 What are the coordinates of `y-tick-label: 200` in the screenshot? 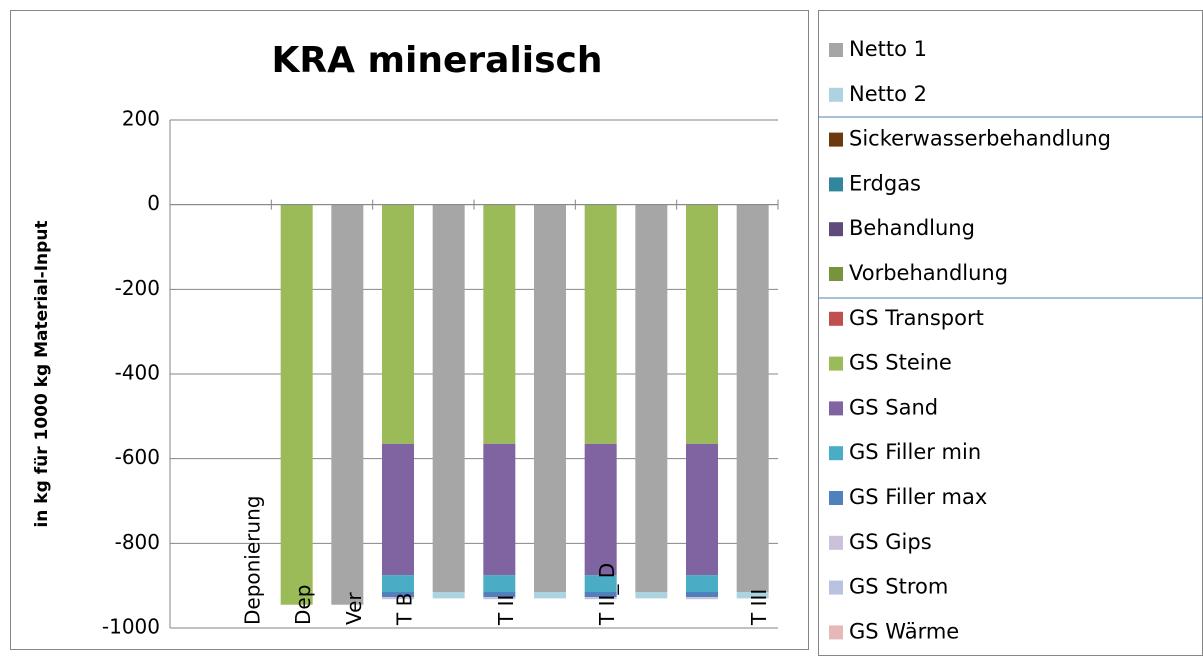 It's located at (141, 119).